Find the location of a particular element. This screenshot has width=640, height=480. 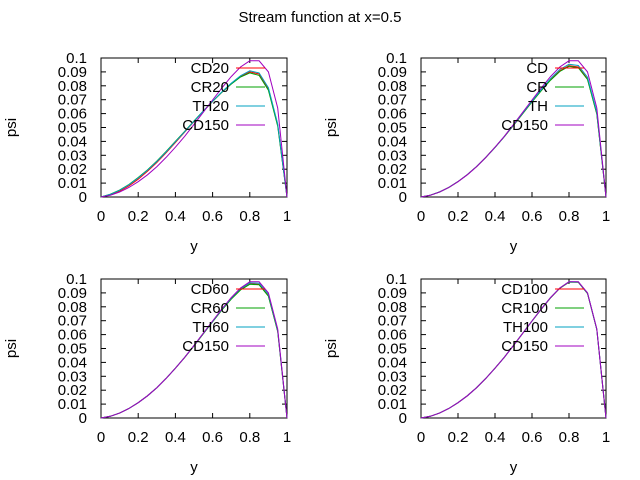

series-line-th20 is located at coordinates (194, 134).